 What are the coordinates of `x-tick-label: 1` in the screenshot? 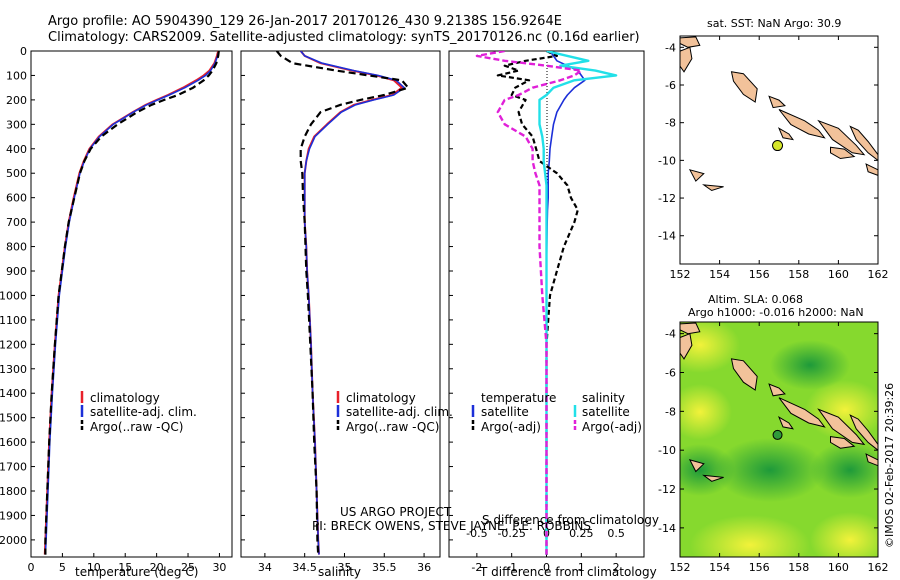 It's located at (581, 567).